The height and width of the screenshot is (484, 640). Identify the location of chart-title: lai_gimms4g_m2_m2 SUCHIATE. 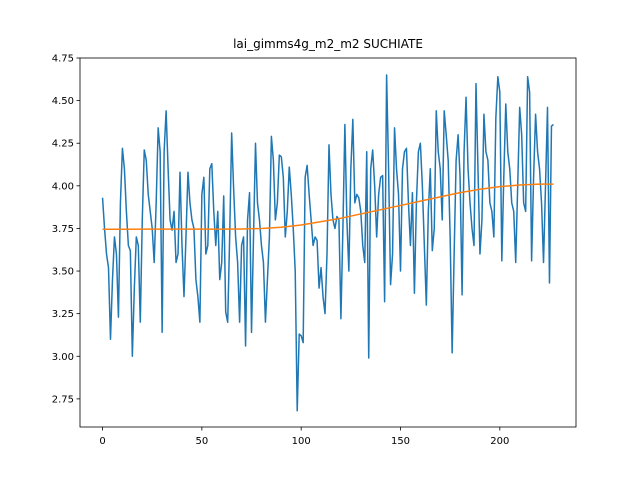
(328, 44).